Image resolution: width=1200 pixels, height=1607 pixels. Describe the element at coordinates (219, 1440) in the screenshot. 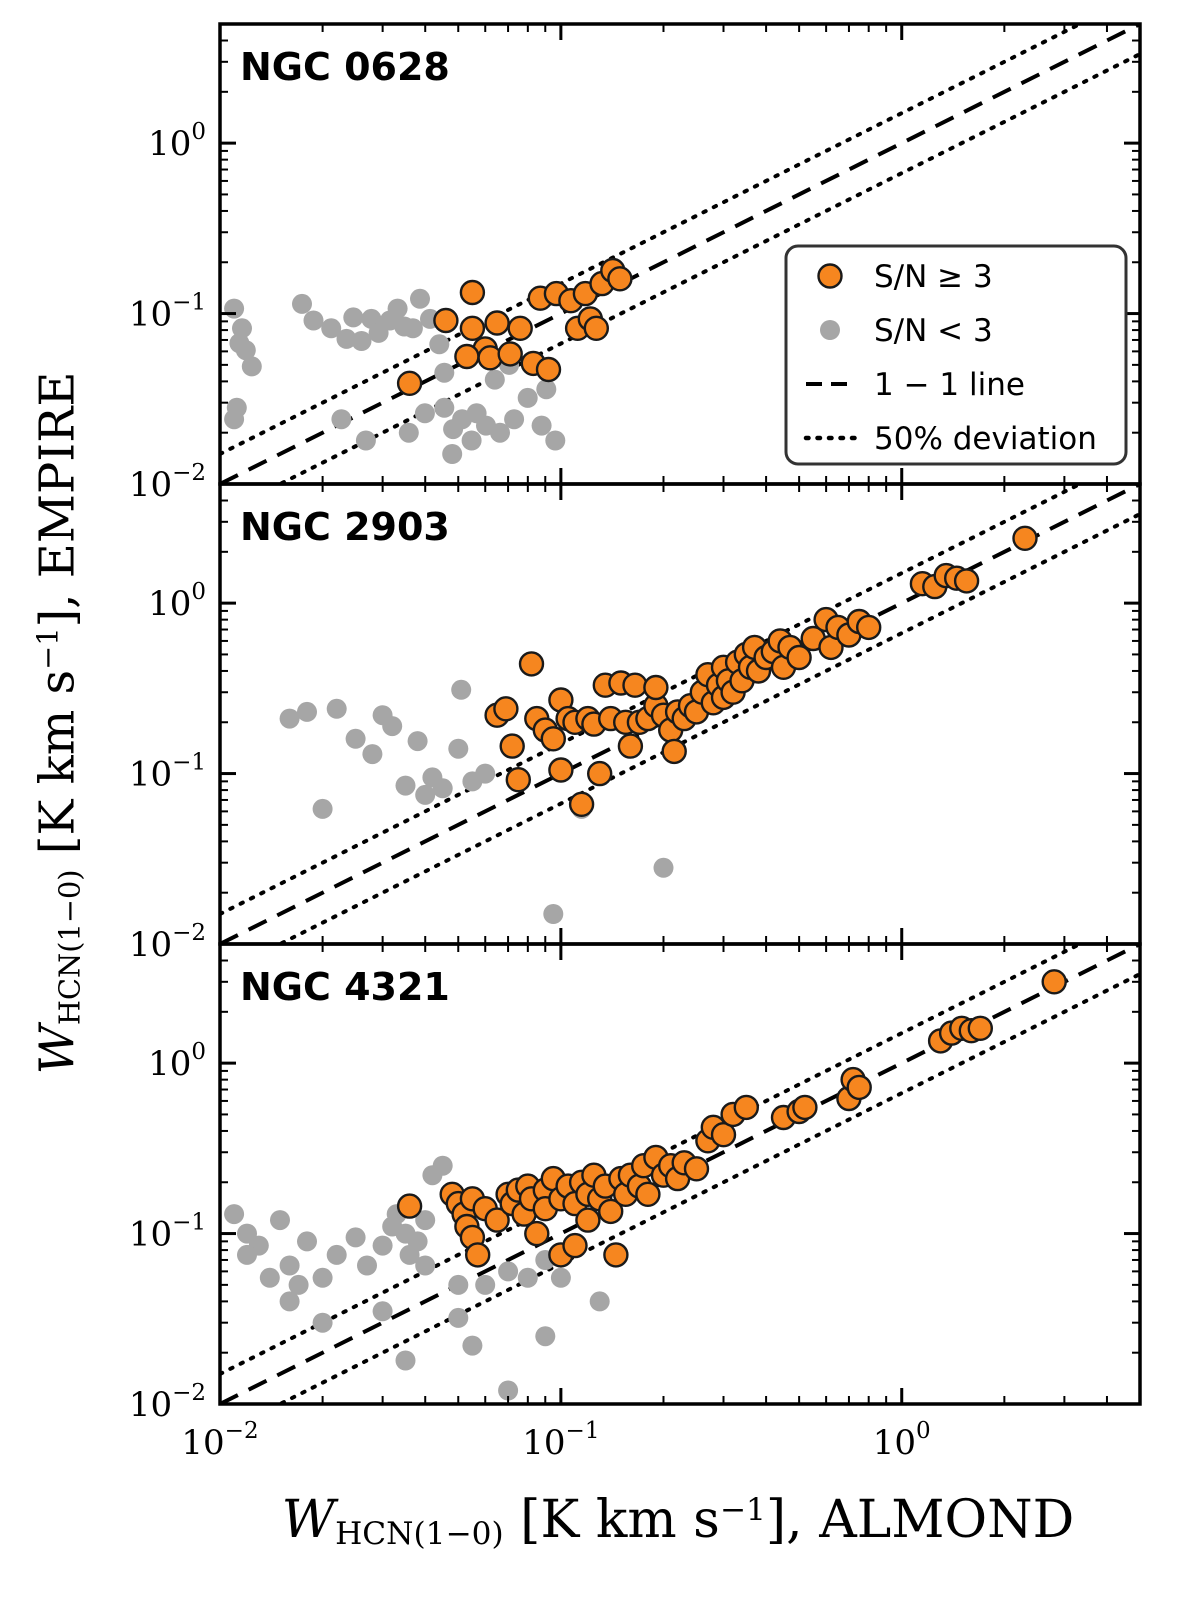

I see `x-tick-label: 10⁻²` at that location.